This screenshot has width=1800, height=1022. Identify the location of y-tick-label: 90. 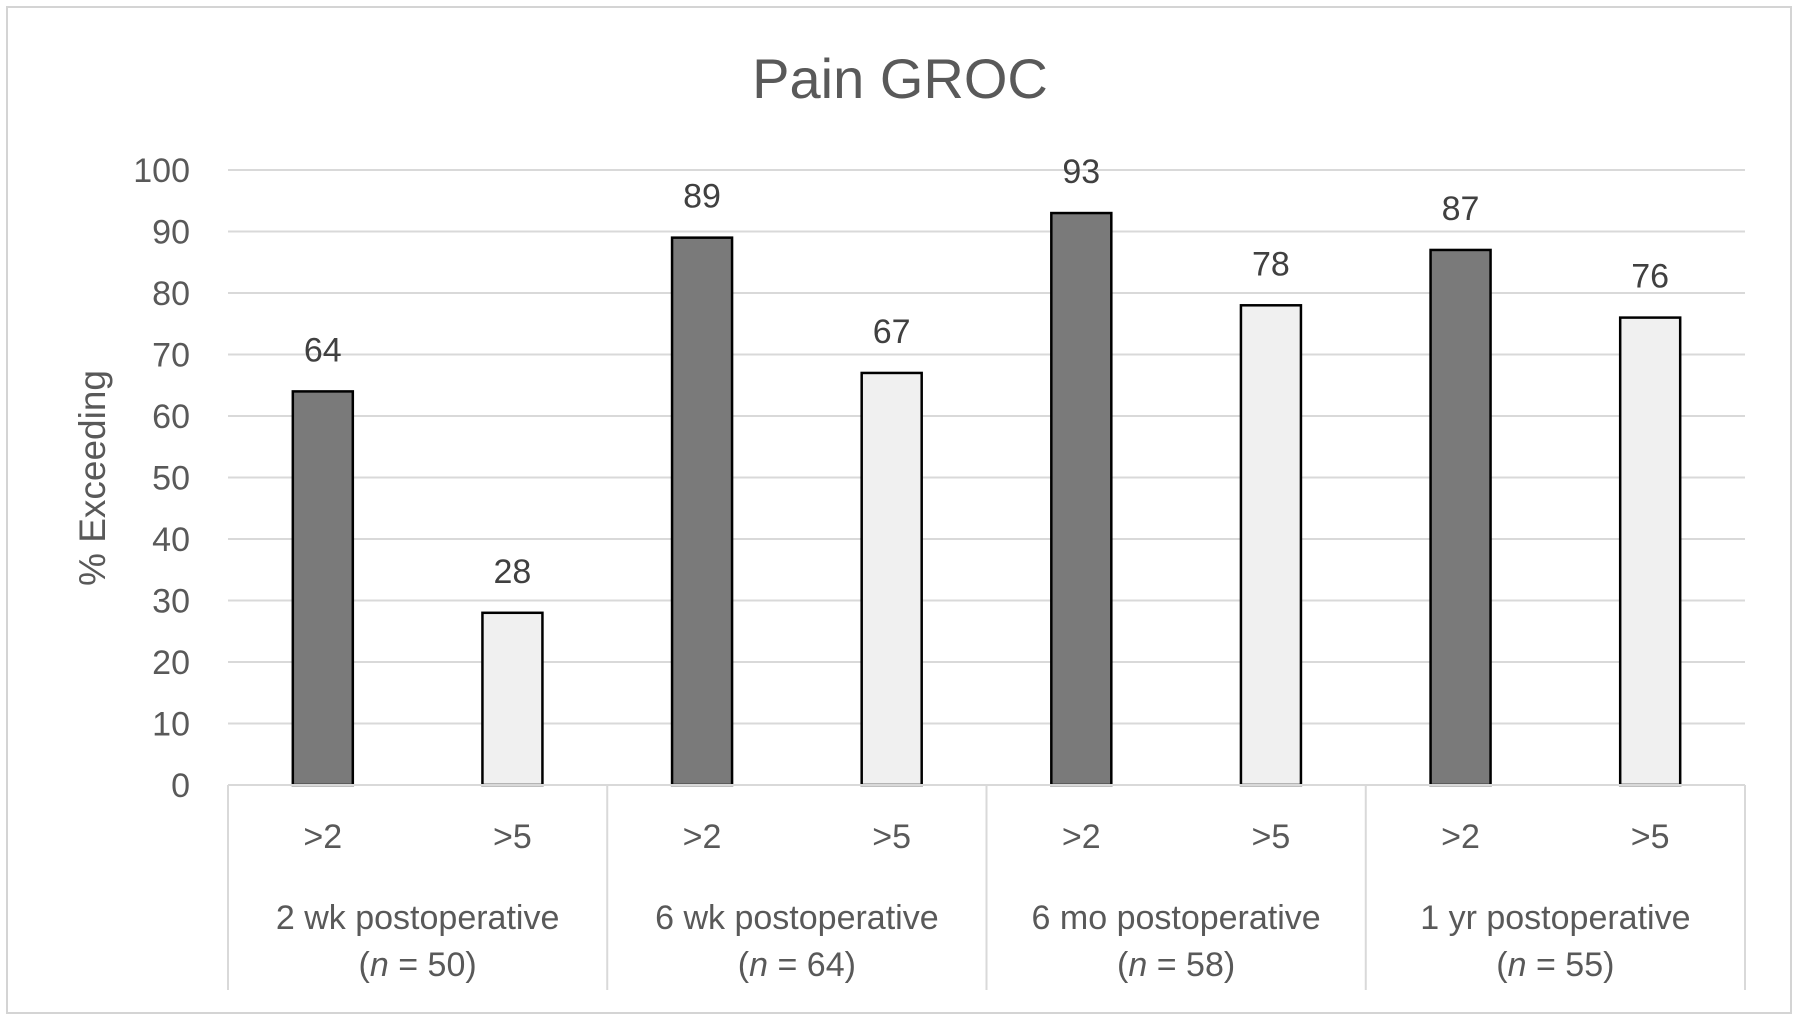
(171, 233).